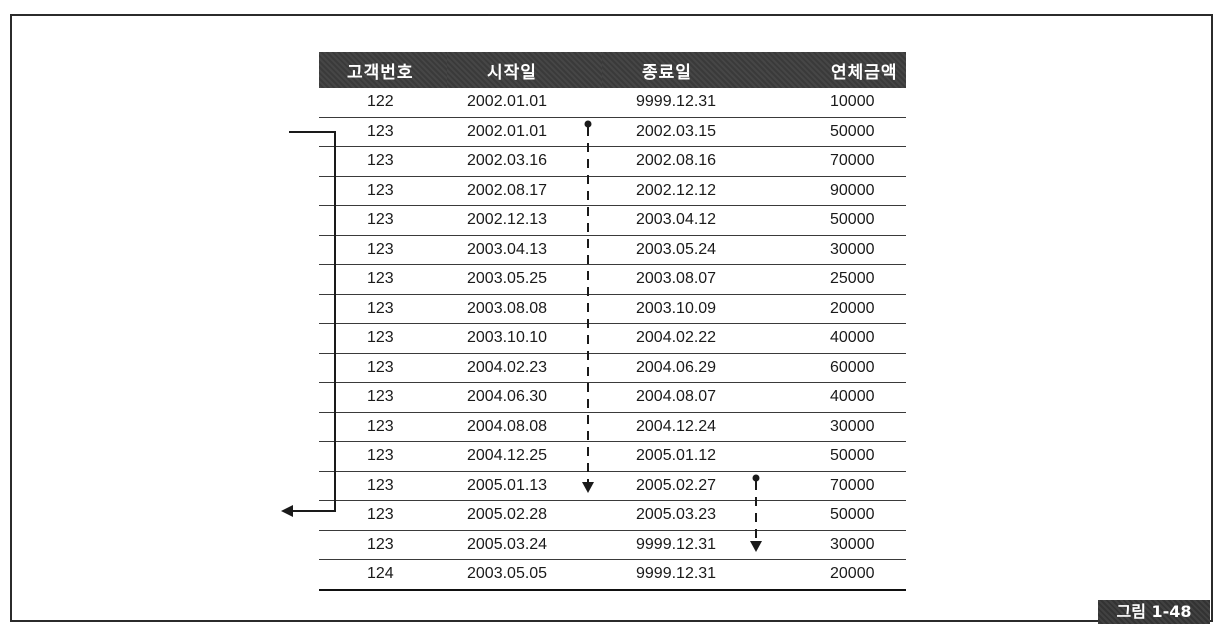 Image resolution: width=1226 pixels, height=638 pixels. I want to click on header-customer-no: 고객번호, so click(383, 70).